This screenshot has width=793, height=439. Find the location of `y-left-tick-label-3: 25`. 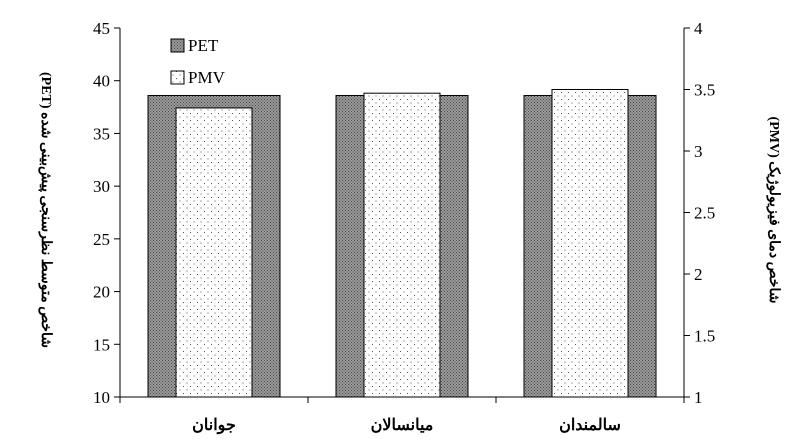

y-left-tick-label-3: 25 is located at coordinates (101, 239).